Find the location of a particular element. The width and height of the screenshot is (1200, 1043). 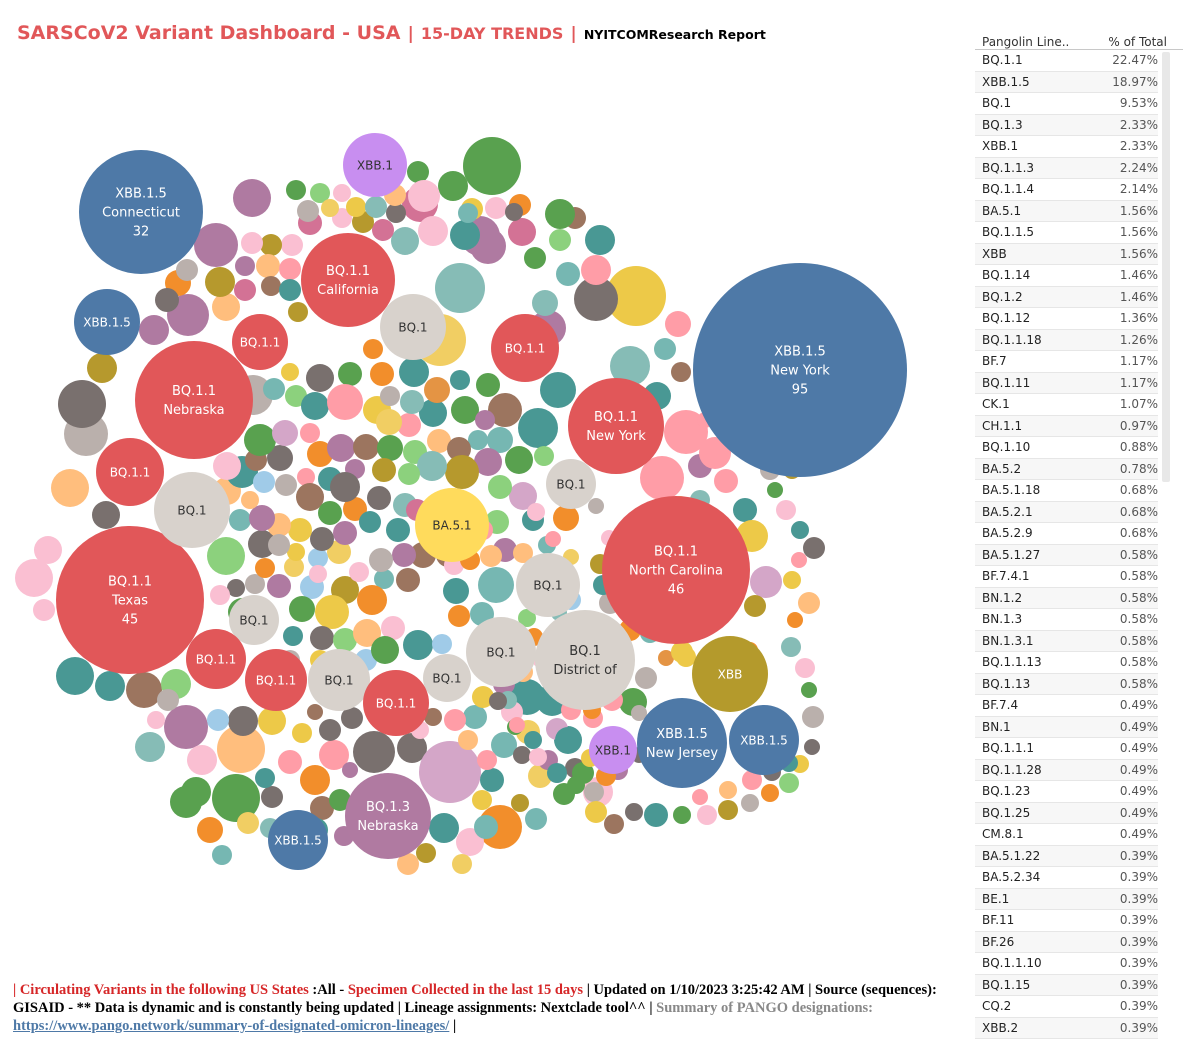

legend-row: BN.1 0.49% is located at coordinates (1066, 727).